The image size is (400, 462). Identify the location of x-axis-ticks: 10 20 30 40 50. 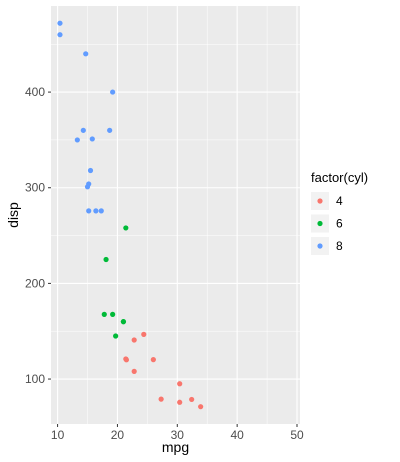
(177, 433).